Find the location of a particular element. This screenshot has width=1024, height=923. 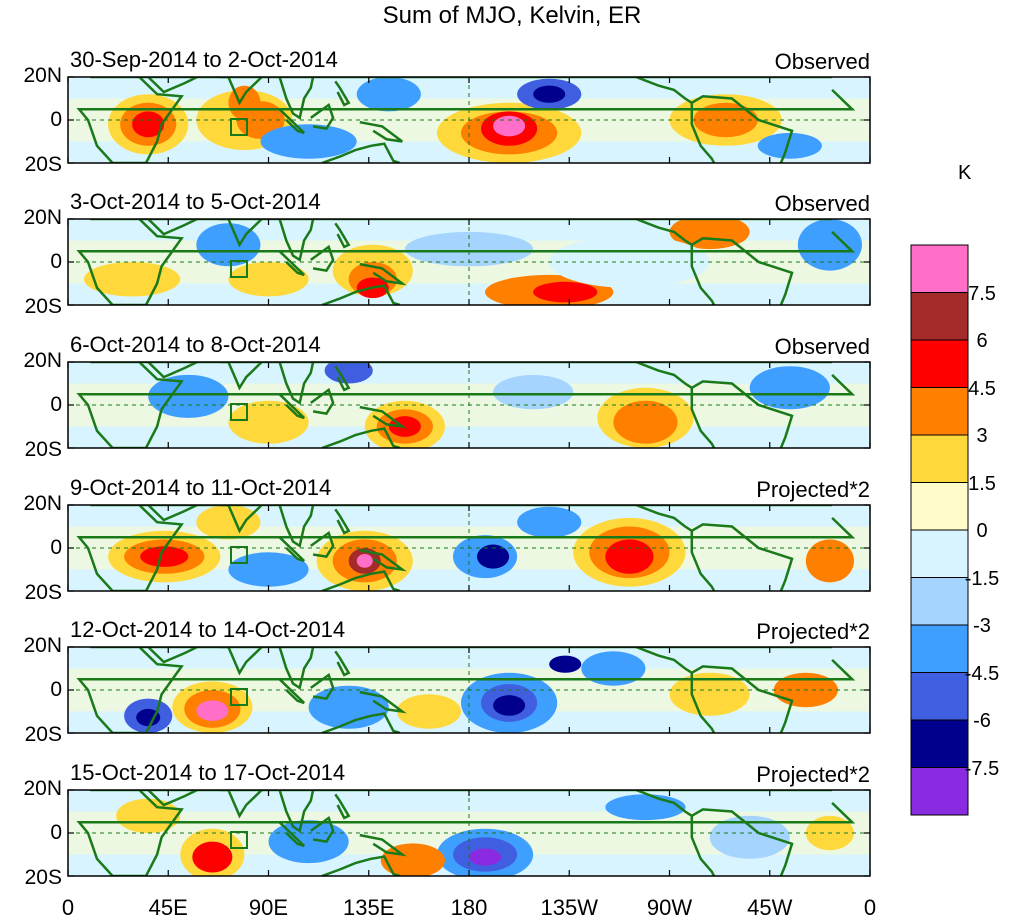

panel-date-label: 9-Oct-2014 to 11-Oct-2014 is located at coordinates (201, 487).